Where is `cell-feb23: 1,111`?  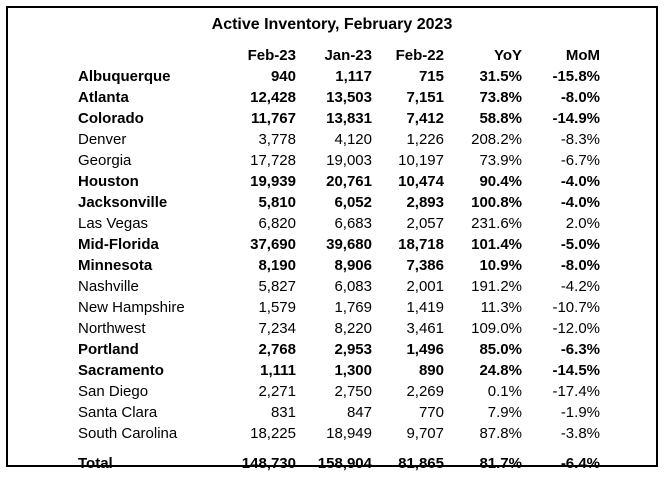 cell-feb23: 1,111 is located at coordinates (278, 370).